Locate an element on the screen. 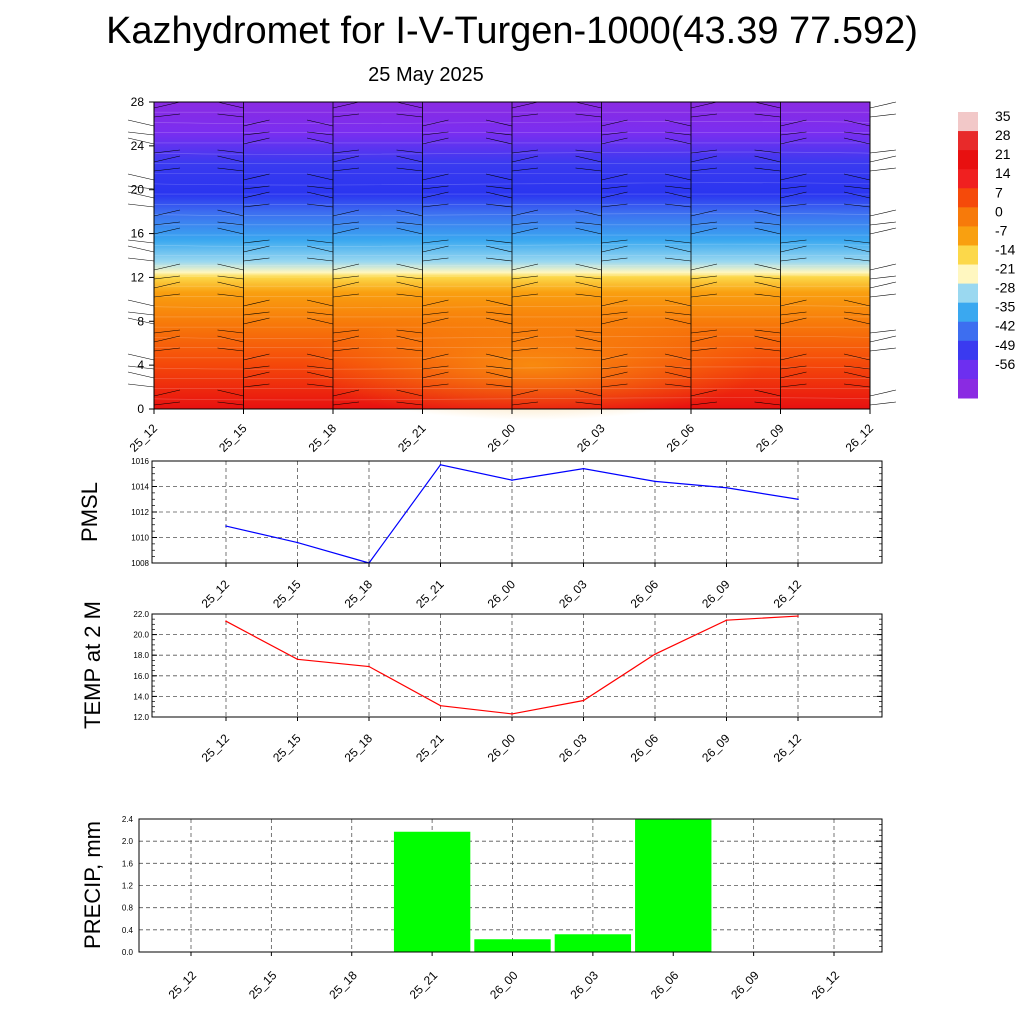 This screenshot has width=1024, height=1024. heatmap-y-tick-label: 28 is located at coordinates (138, 102).